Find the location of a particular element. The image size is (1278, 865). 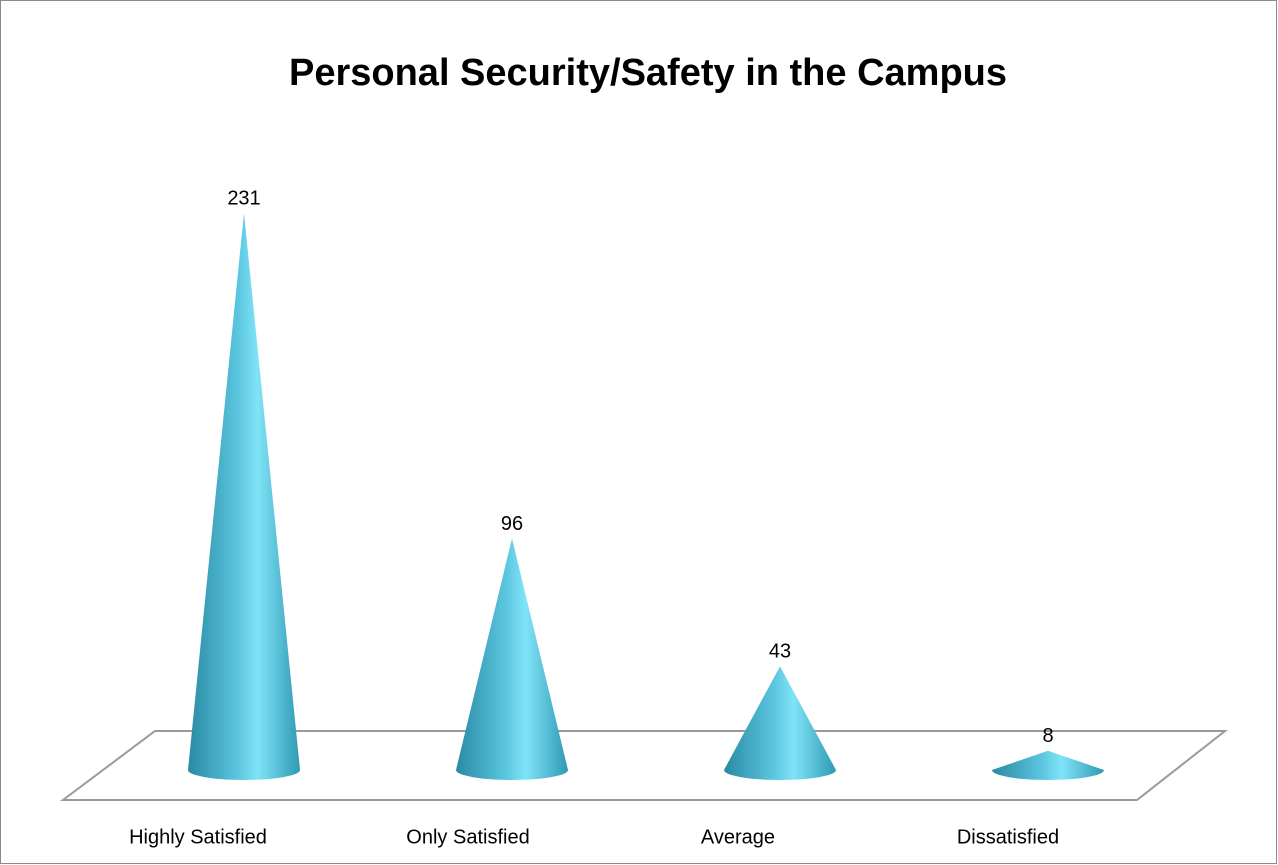

x-tick-label: Only Satisfied is located at coordinates (467, 837).